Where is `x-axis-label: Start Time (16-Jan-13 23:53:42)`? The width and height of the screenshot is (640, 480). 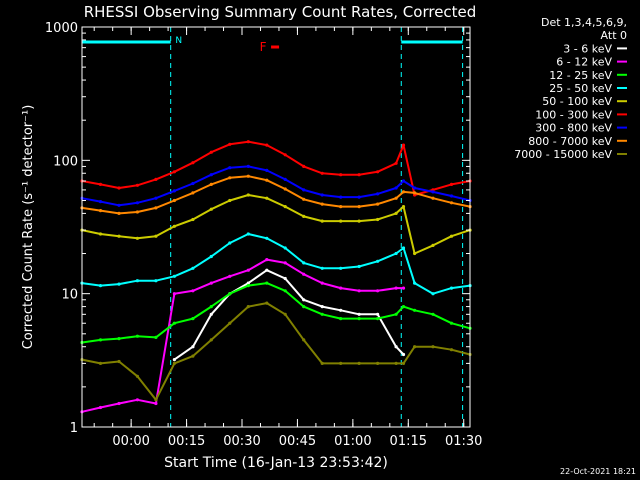 x-axis-label: Start Time (16-Jan-13 23:53:42) is located at coordinates (276, 463).